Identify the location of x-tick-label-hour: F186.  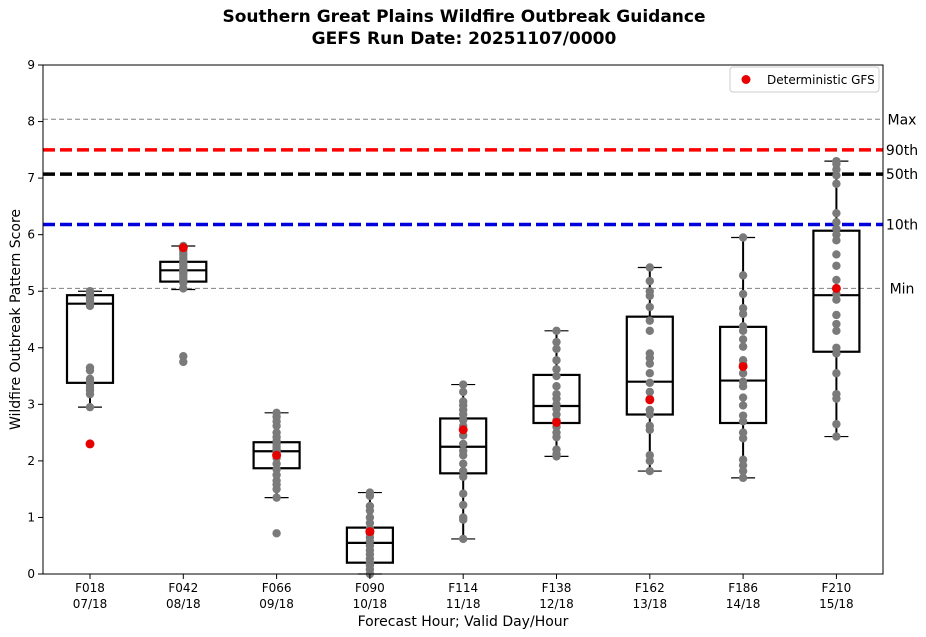
(743, 588).